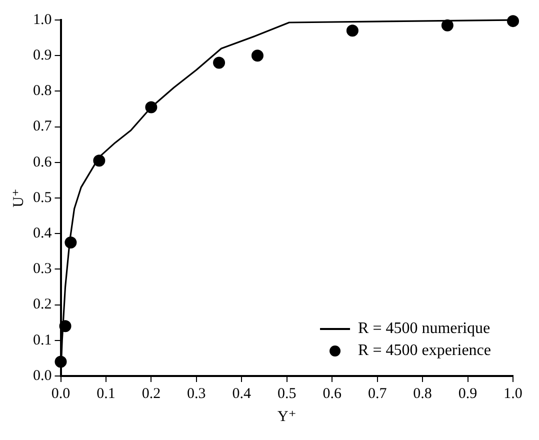  Describe the element at coordinates (287, 416) in the screenshot. I see `x-axis-title: Y⁺` at that location.